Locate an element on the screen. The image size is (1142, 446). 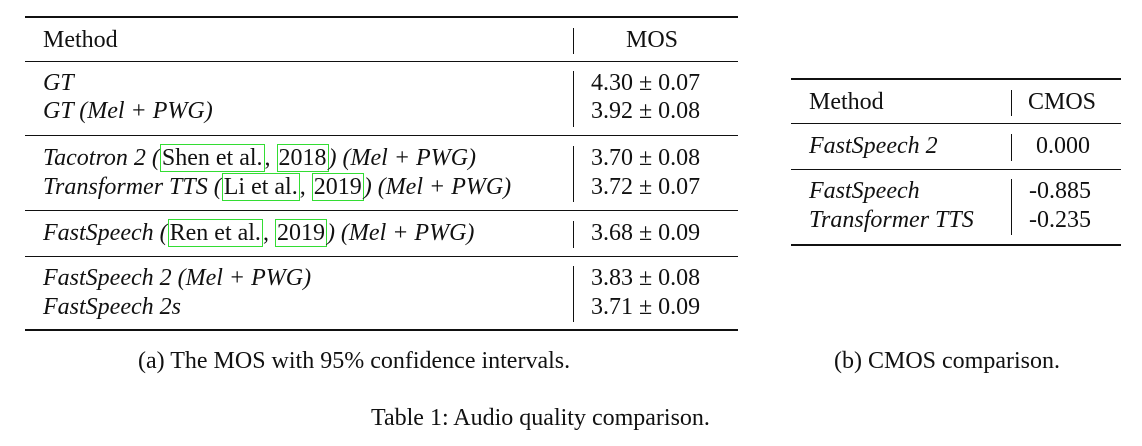
cmos-fastspeech2: 0.000 is located at coordinates (1063, 146).